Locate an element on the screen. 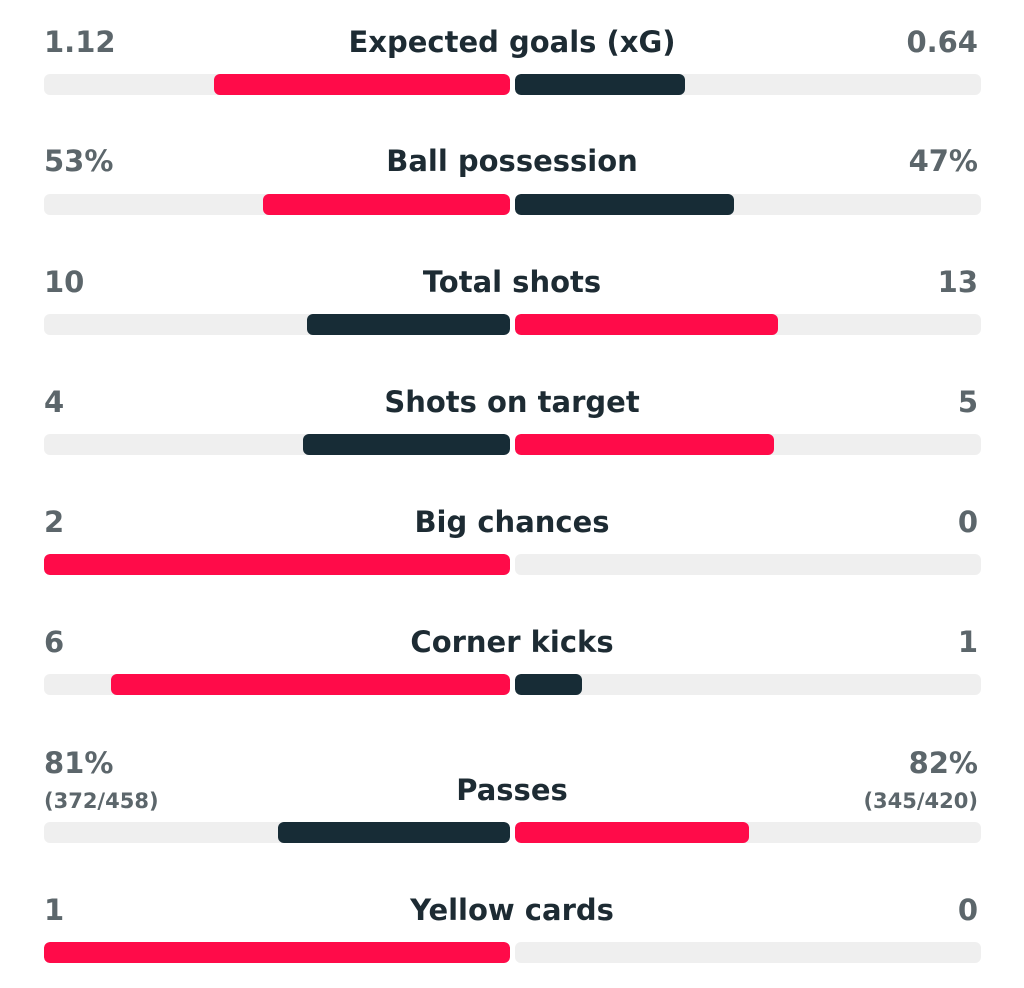 The height and width of the screenshot is (988, 1024). away-value: 0.64 is located at coordinates (942, 42).